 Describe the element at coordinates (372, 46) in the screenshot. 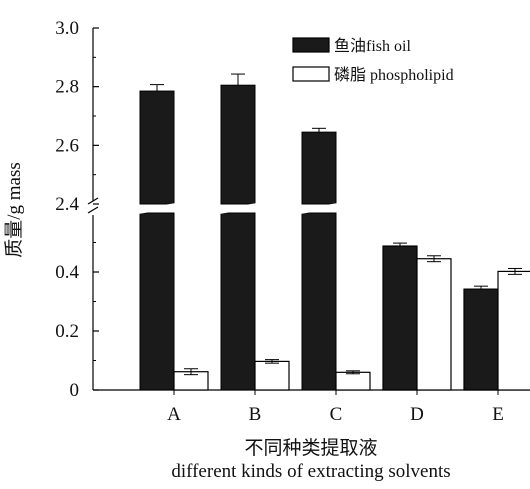

I see `legend-label: 鱼油fish oil` at that location.